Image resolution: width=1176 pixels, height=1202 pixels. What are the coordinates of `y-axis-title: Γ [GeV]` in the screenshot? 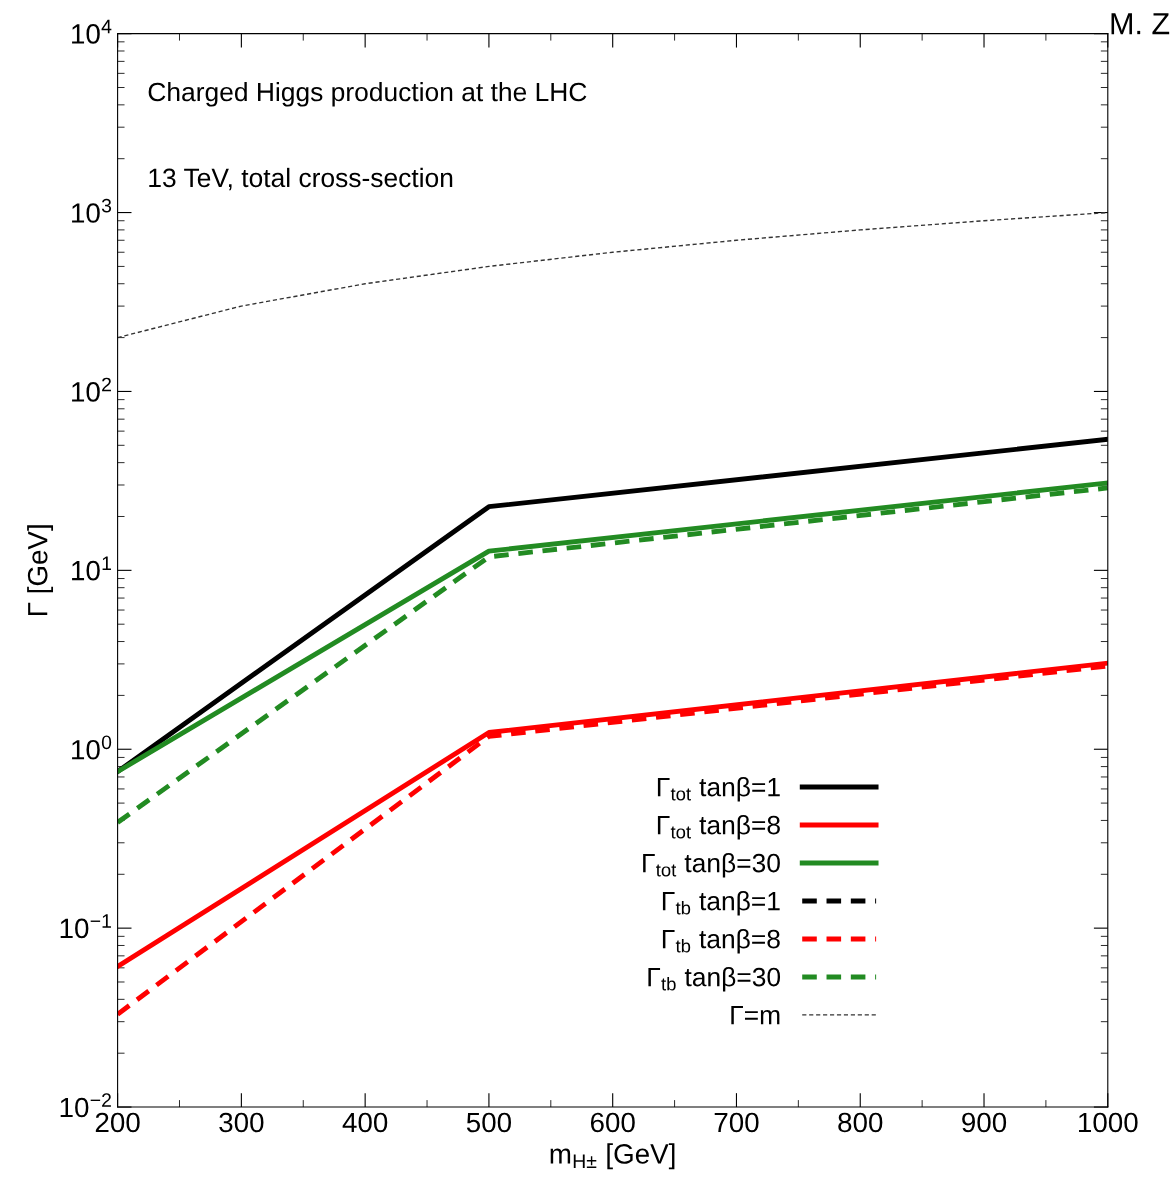 It's located at (40, 570).